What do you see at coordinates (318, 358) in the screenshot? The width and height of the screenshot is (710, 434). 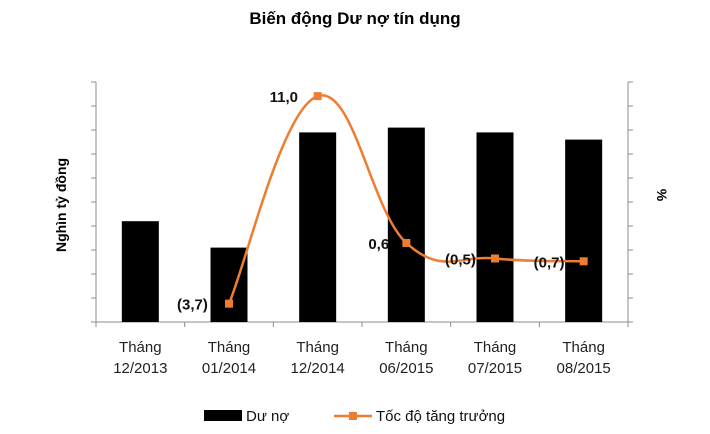 I see `x-tick-label: Tháng 12/2014` at bounding box center [318, 358].